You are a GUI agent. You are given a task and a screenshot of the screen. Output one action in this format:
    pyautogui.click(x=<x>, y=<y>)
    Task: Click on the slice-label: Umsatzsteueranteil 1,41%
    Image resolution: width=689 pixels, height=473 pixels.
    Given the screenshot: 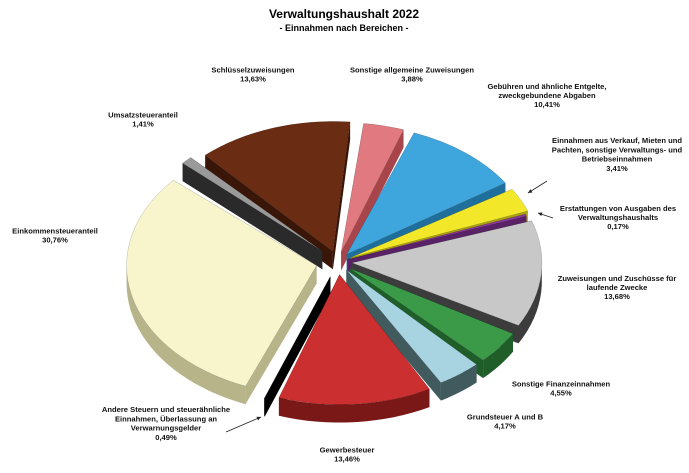 What is the action you would take?
    pyautogui.click(x=143, y=119)
    